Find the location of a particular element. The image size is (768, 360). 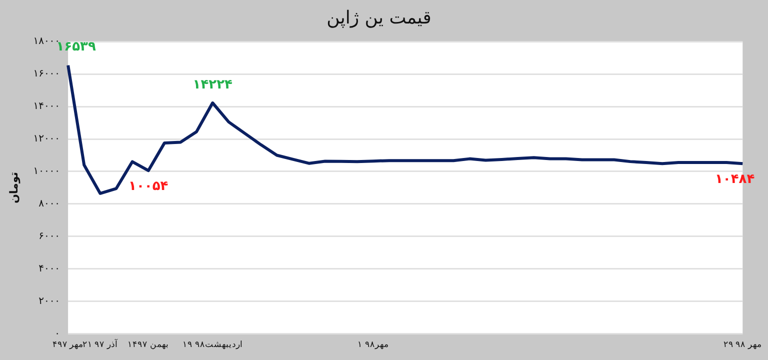

y-axis-title: تومان is located at coordinates (13, 188).